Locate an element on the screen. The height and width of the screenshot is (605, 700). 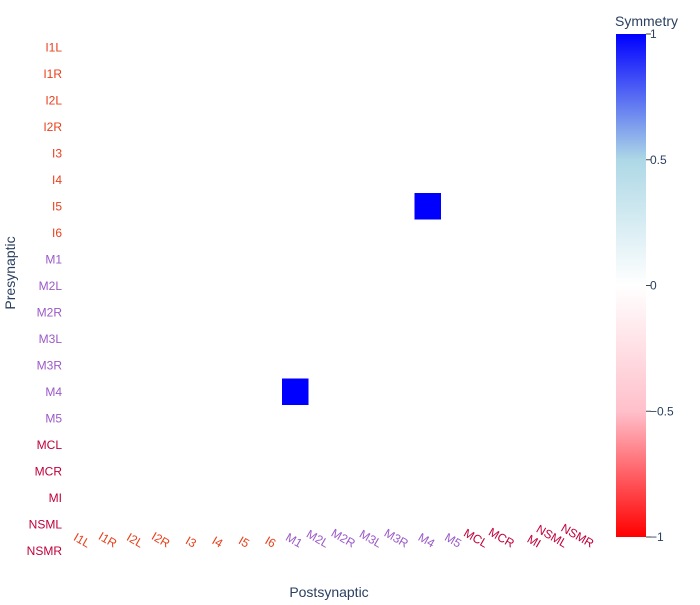
x-tick-label: I1R is located at coordinates (107, 540).